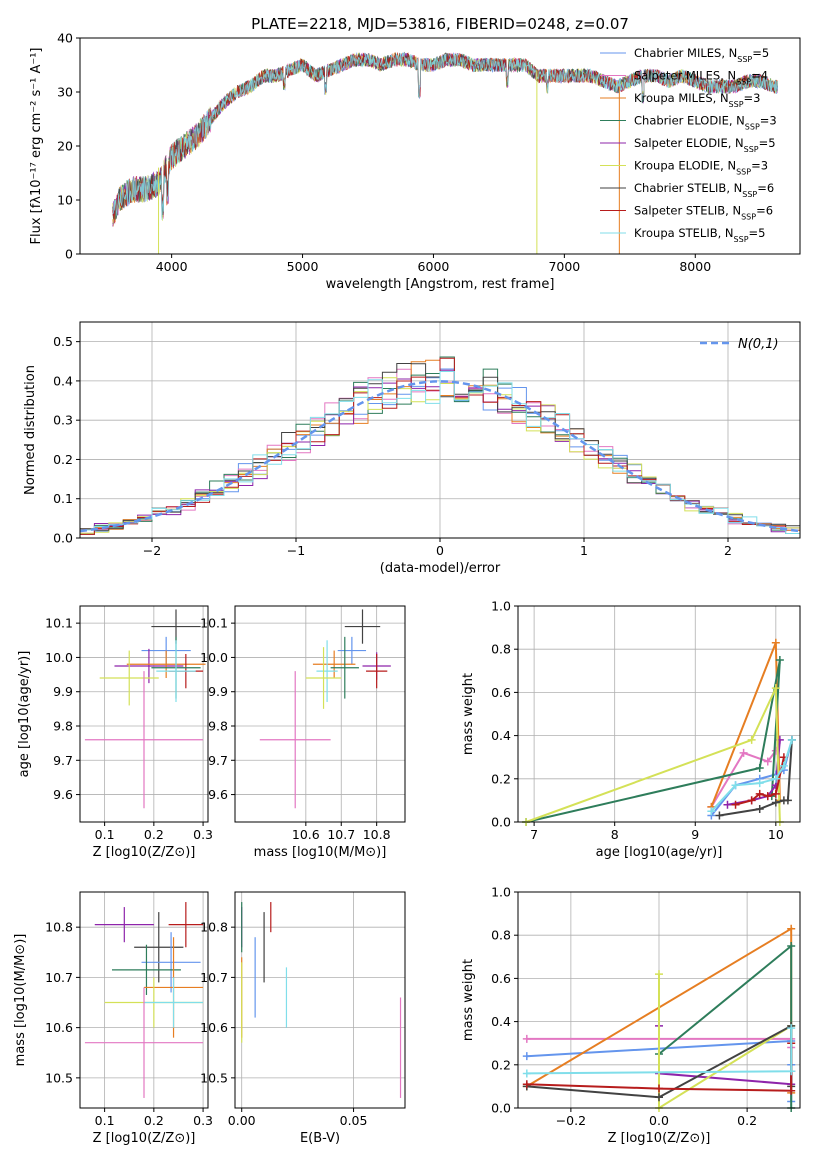  Describe the element at coordinates (63, 420) in the screenshot. I see `y-tick-label: 0.3` at that location.